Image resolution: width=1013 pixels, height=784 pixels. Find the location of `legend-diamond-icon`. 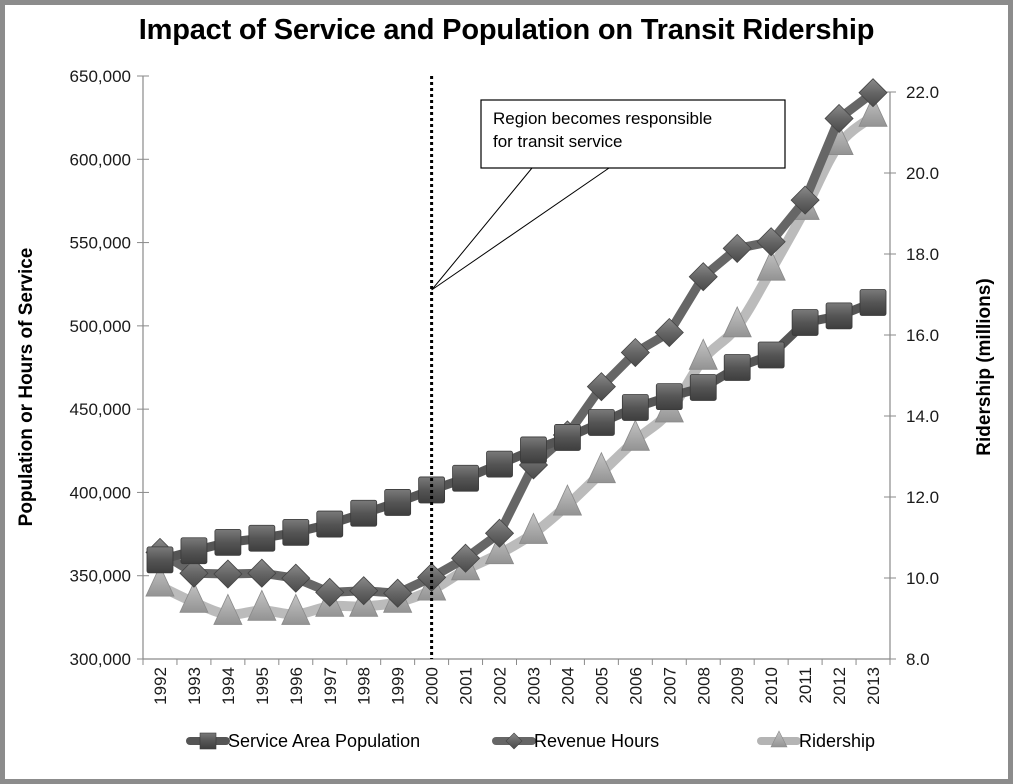

legend-diamond-icon is located at coordinates (514, 741).